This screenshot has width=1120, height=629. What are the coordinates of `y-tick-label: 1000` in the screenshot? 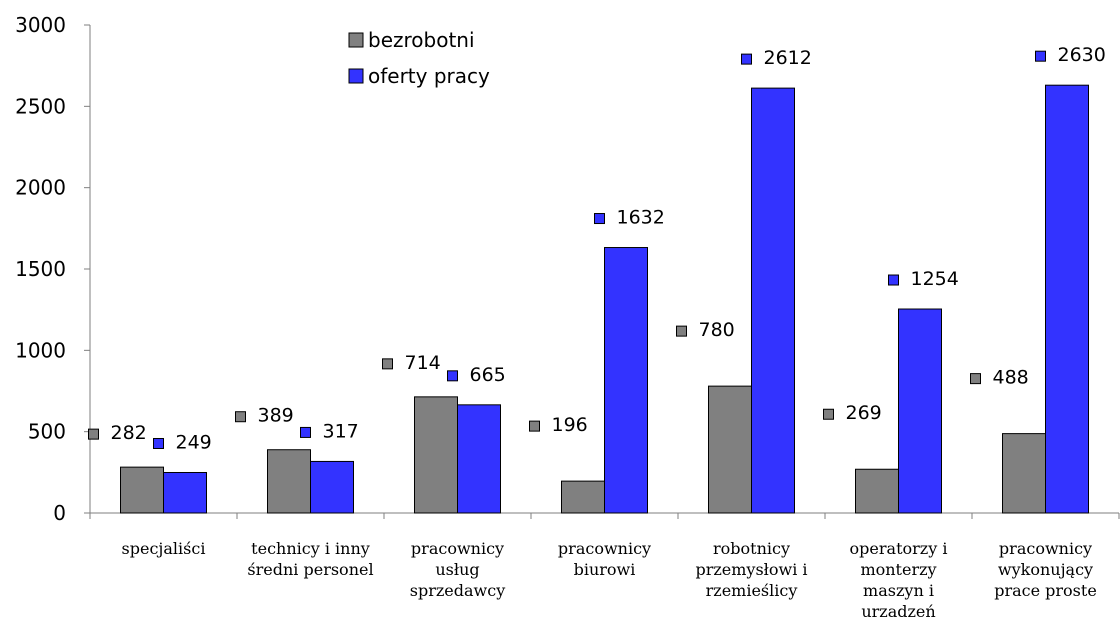 It's located at (40, 350).